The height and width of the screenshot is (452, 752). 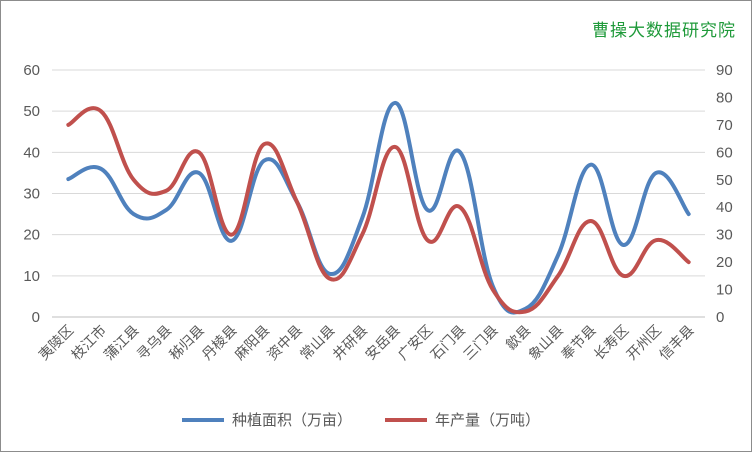 I want to click on category-label: 麻阳县, so click(x=252, y=343).